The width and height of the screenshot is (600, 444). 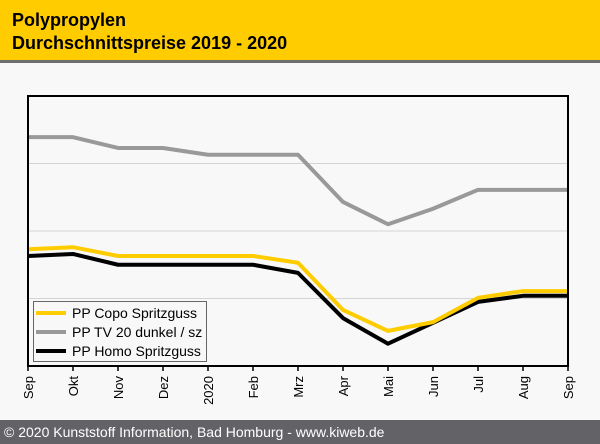 What do you see at coordinates (137, 332) in the screenshot?
I see `legend-label-tv20: PP TV 20 dunkel / sz` at bounding box center [137, 332].